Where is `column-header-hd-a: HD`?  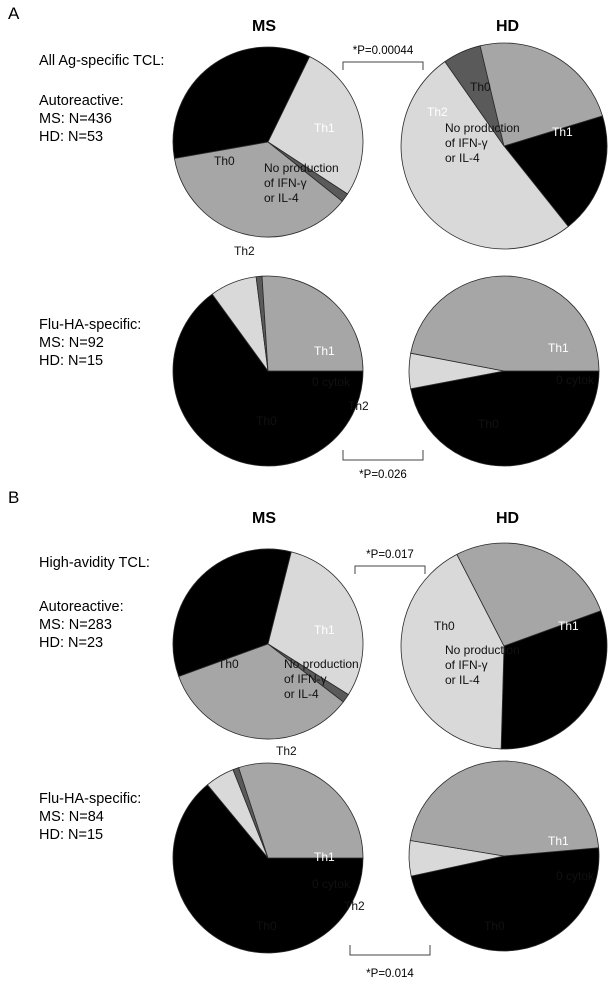
column-header-hd-a: HD is located at coordinates (508, 26).